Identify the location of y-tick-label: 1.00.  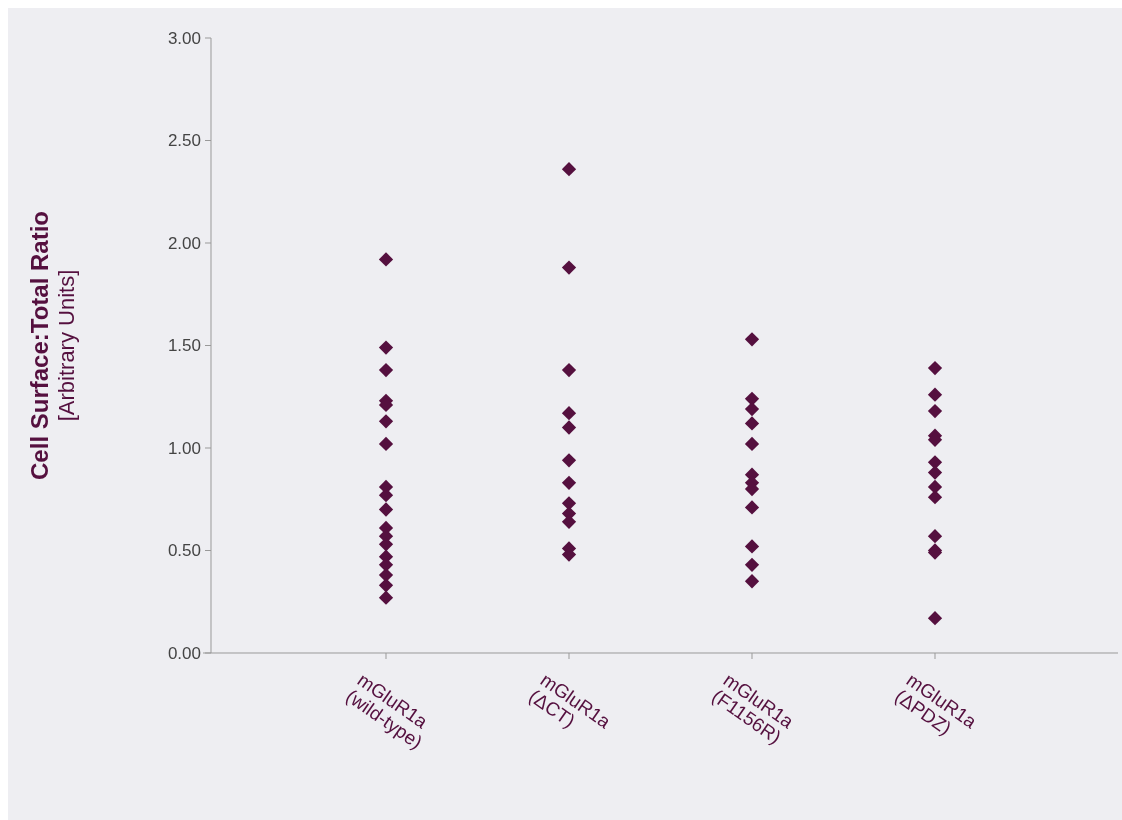
(184, 448).